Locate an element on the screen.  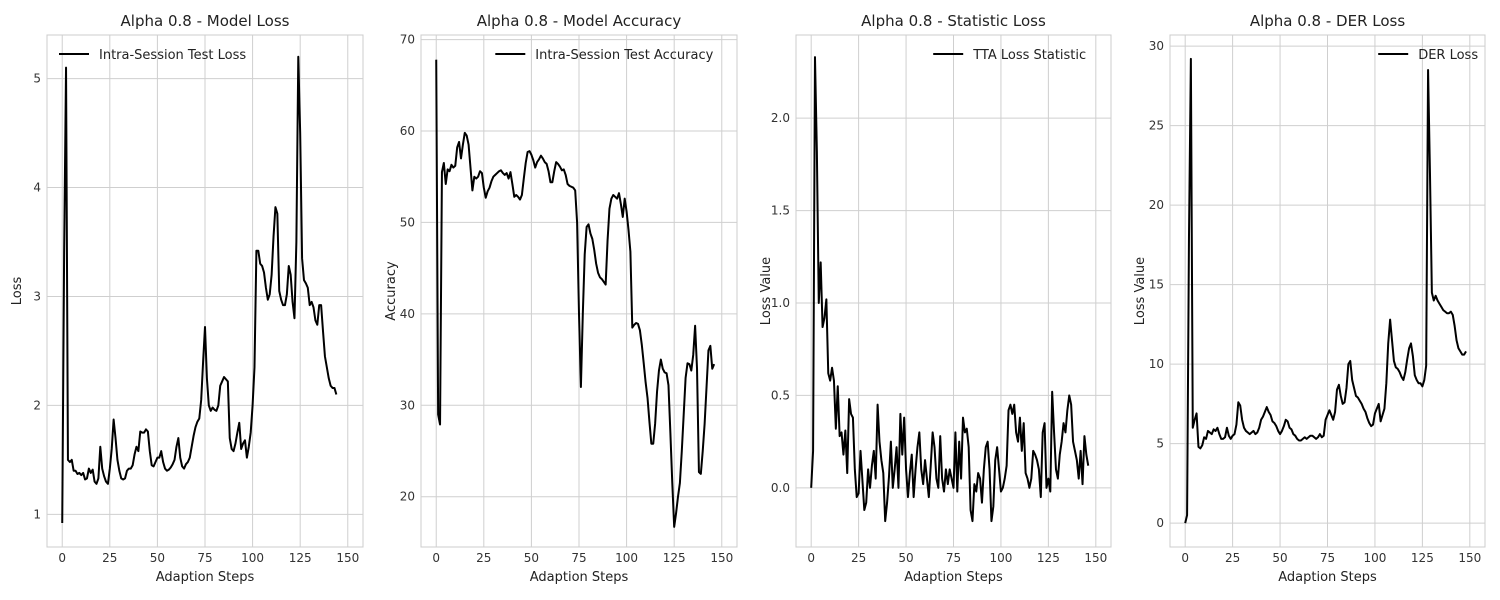
y-axis-label: Loss is located at coordinates (17, 291).